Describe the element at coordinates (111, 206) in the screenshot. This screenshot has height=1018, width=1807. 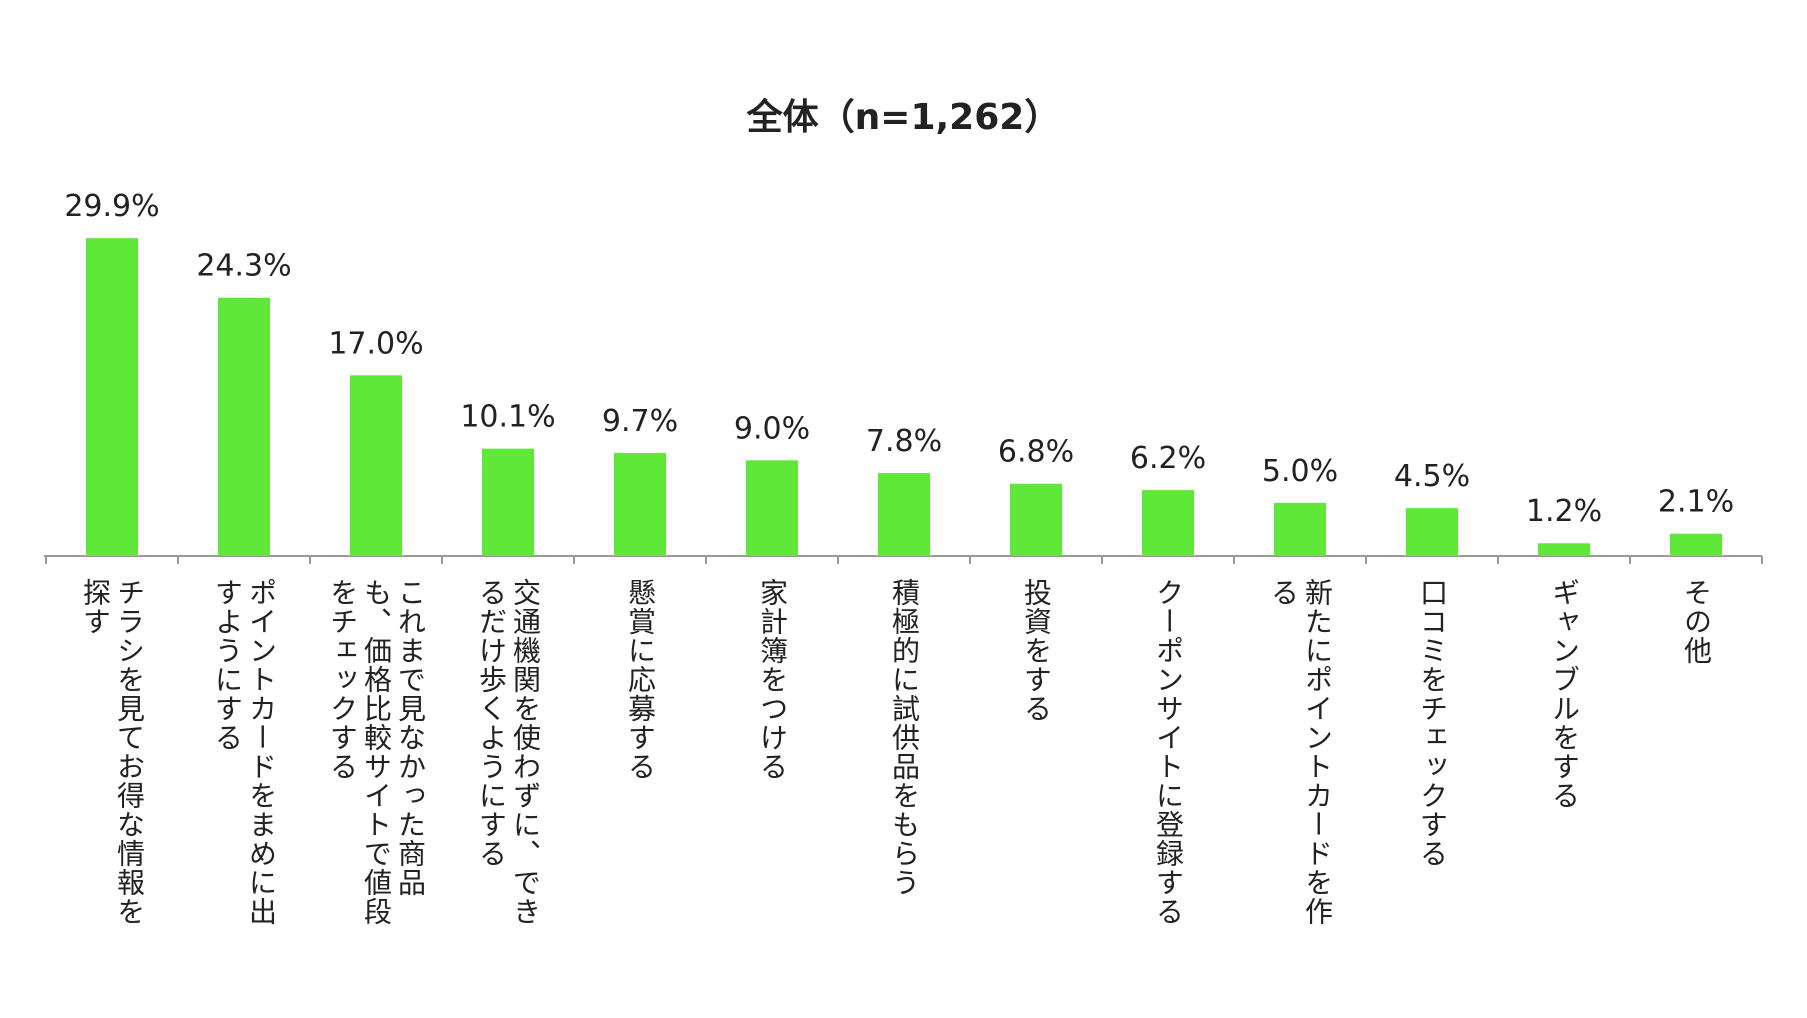
I see `data-label: 29.9%` at that location.